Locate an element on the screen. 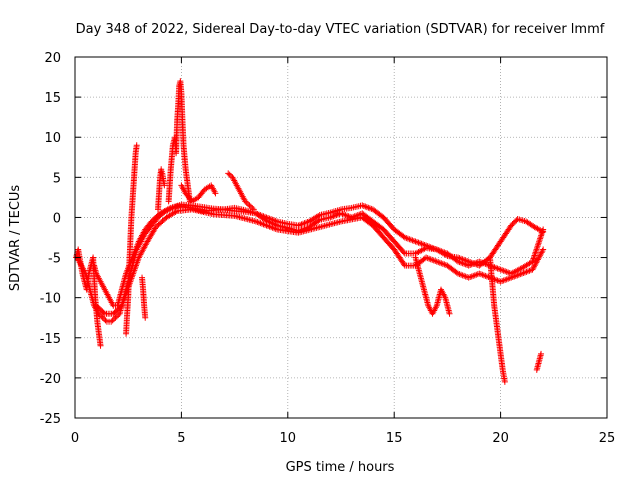  y-tick-label: 5 is located at coordinates (57, 178).